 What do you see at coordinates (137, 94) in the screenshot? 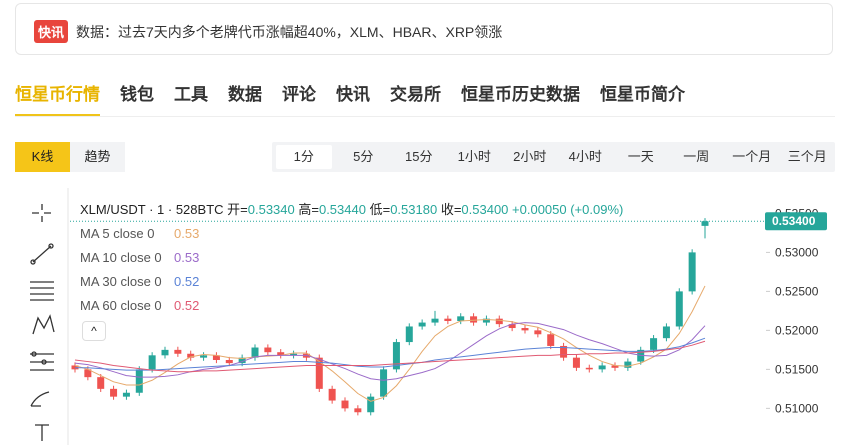
I see `nav-tab: 钱包` at bounding box center [137, 94].